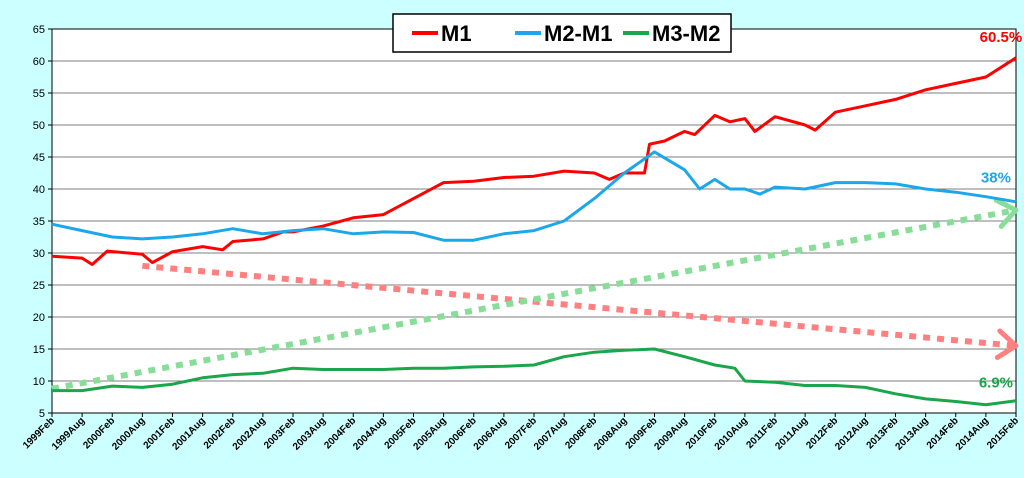 This screenshot has height=478, width=1024. I want to click on x-tick-label: 2014Aug, so click(972, 433).